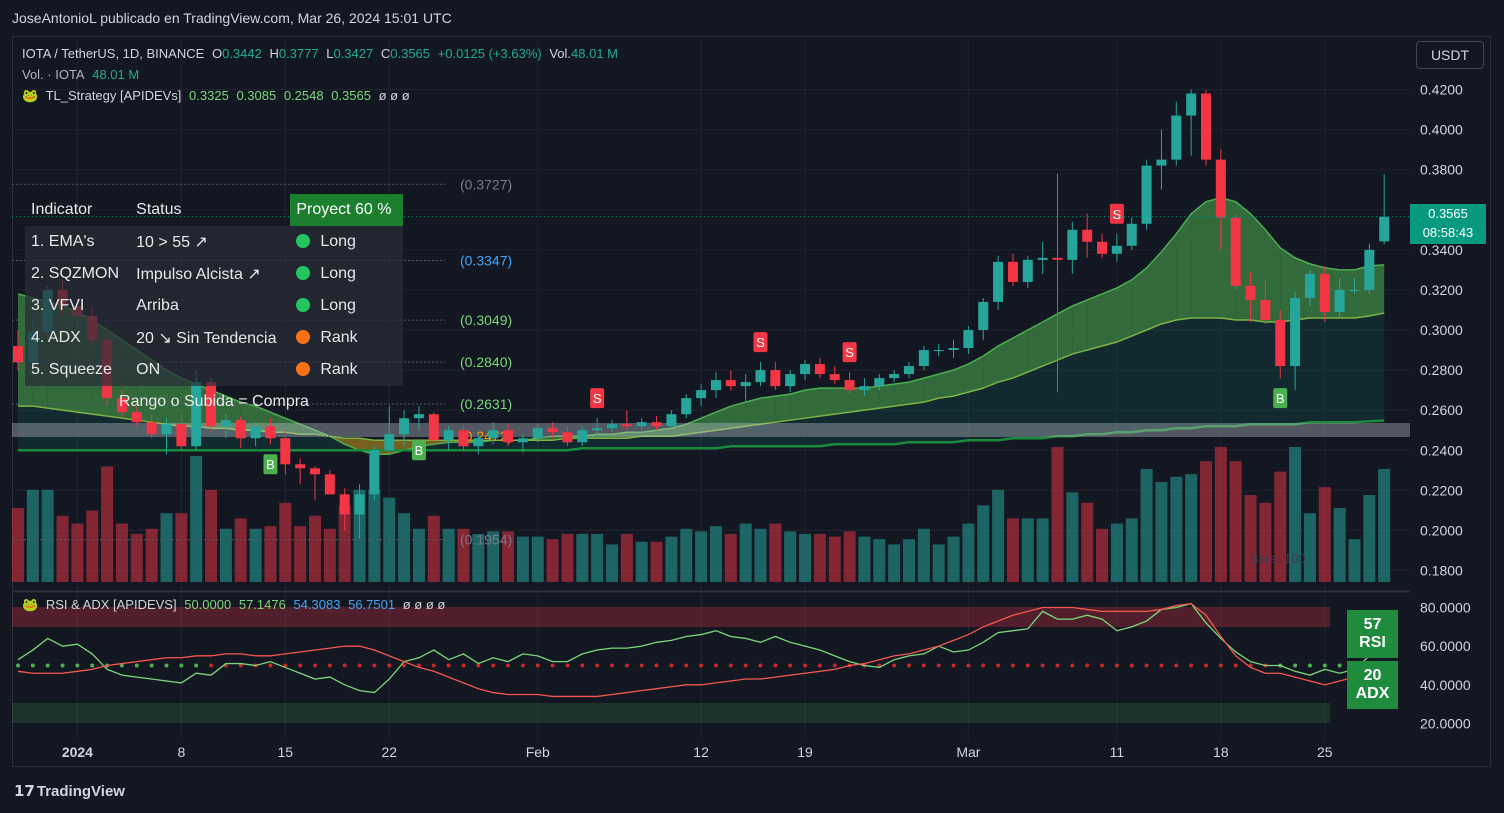  Describe the element at coordinates (394, 95) in the screenshot. I see `strategy-na: ø ø ø` at that location.